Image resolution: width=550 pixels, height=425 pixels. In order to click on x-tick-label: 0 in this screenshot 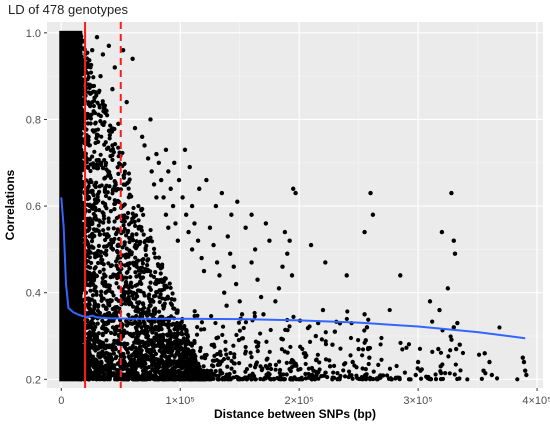, I will do `click(61, 401)`.